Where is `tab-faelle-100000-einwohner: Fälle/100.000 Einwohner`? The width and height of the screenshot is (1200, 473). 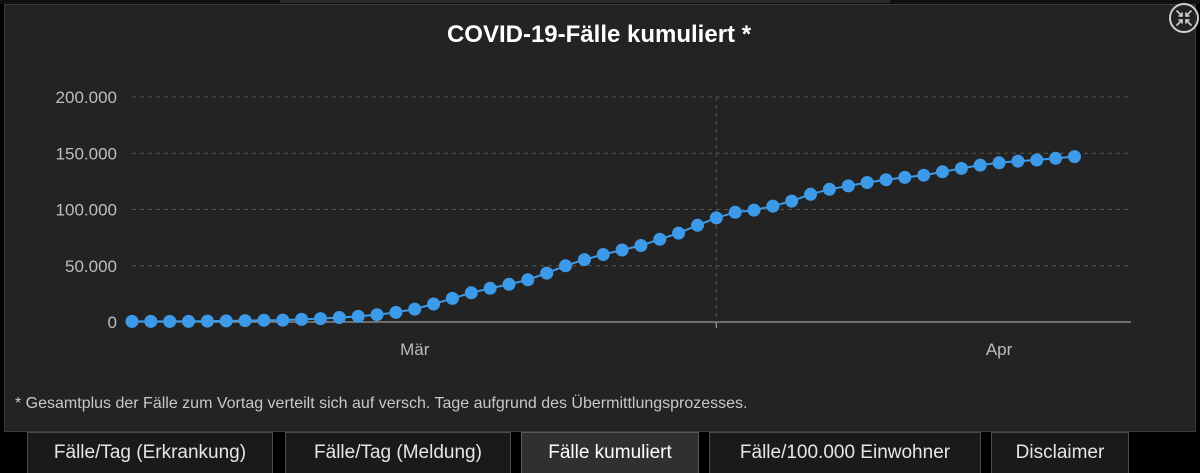 tab-faelle-100000-einwohner: Fälle/100.000 Einwohner is located at coordinates (845, 452).